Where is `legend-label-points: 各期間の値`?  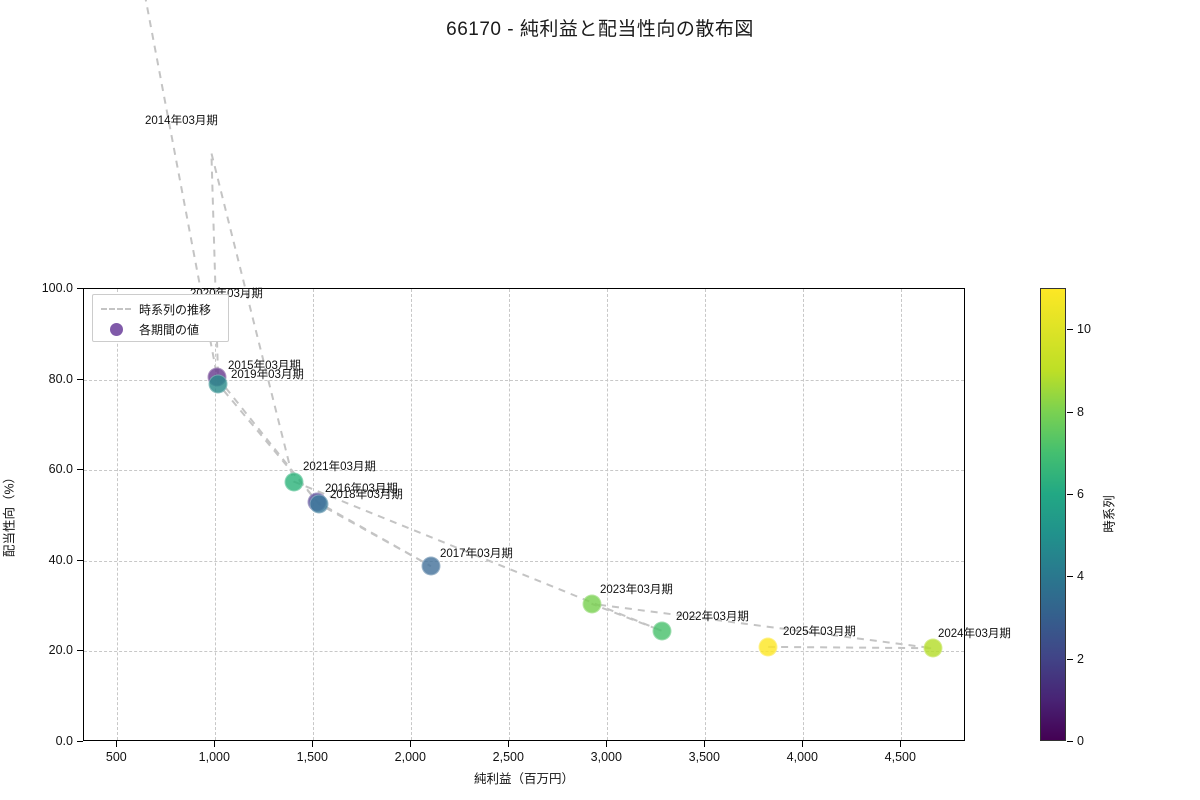 legend-label-points: 各期間の値 is located at coordinates (169, 329).